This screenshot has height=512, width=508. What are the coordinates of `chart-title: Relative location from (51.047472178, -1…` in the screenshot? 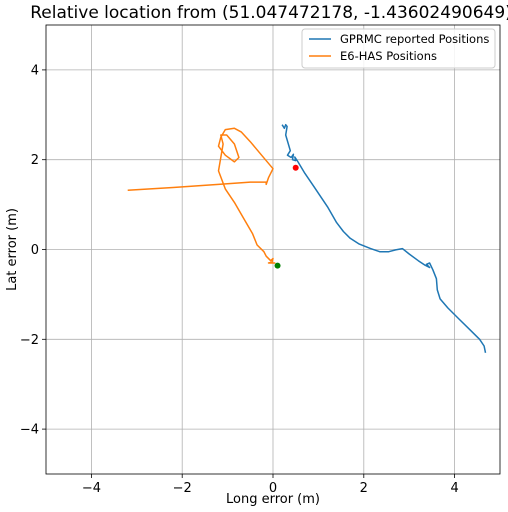 It's located at (269, 13).